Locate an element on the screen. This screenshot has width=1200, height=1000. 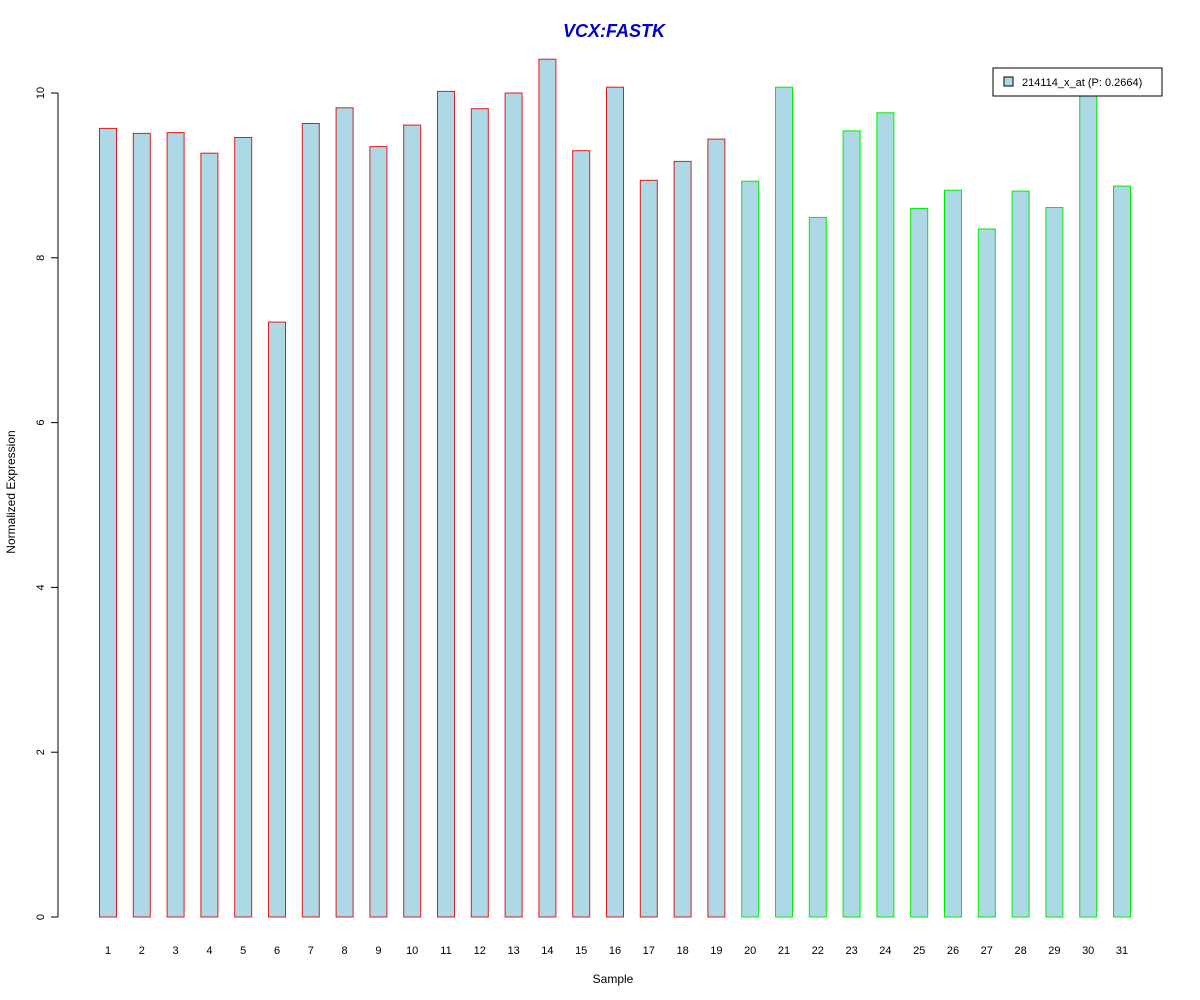
y-tick-label: 8 is located at coordinates (41, 258).